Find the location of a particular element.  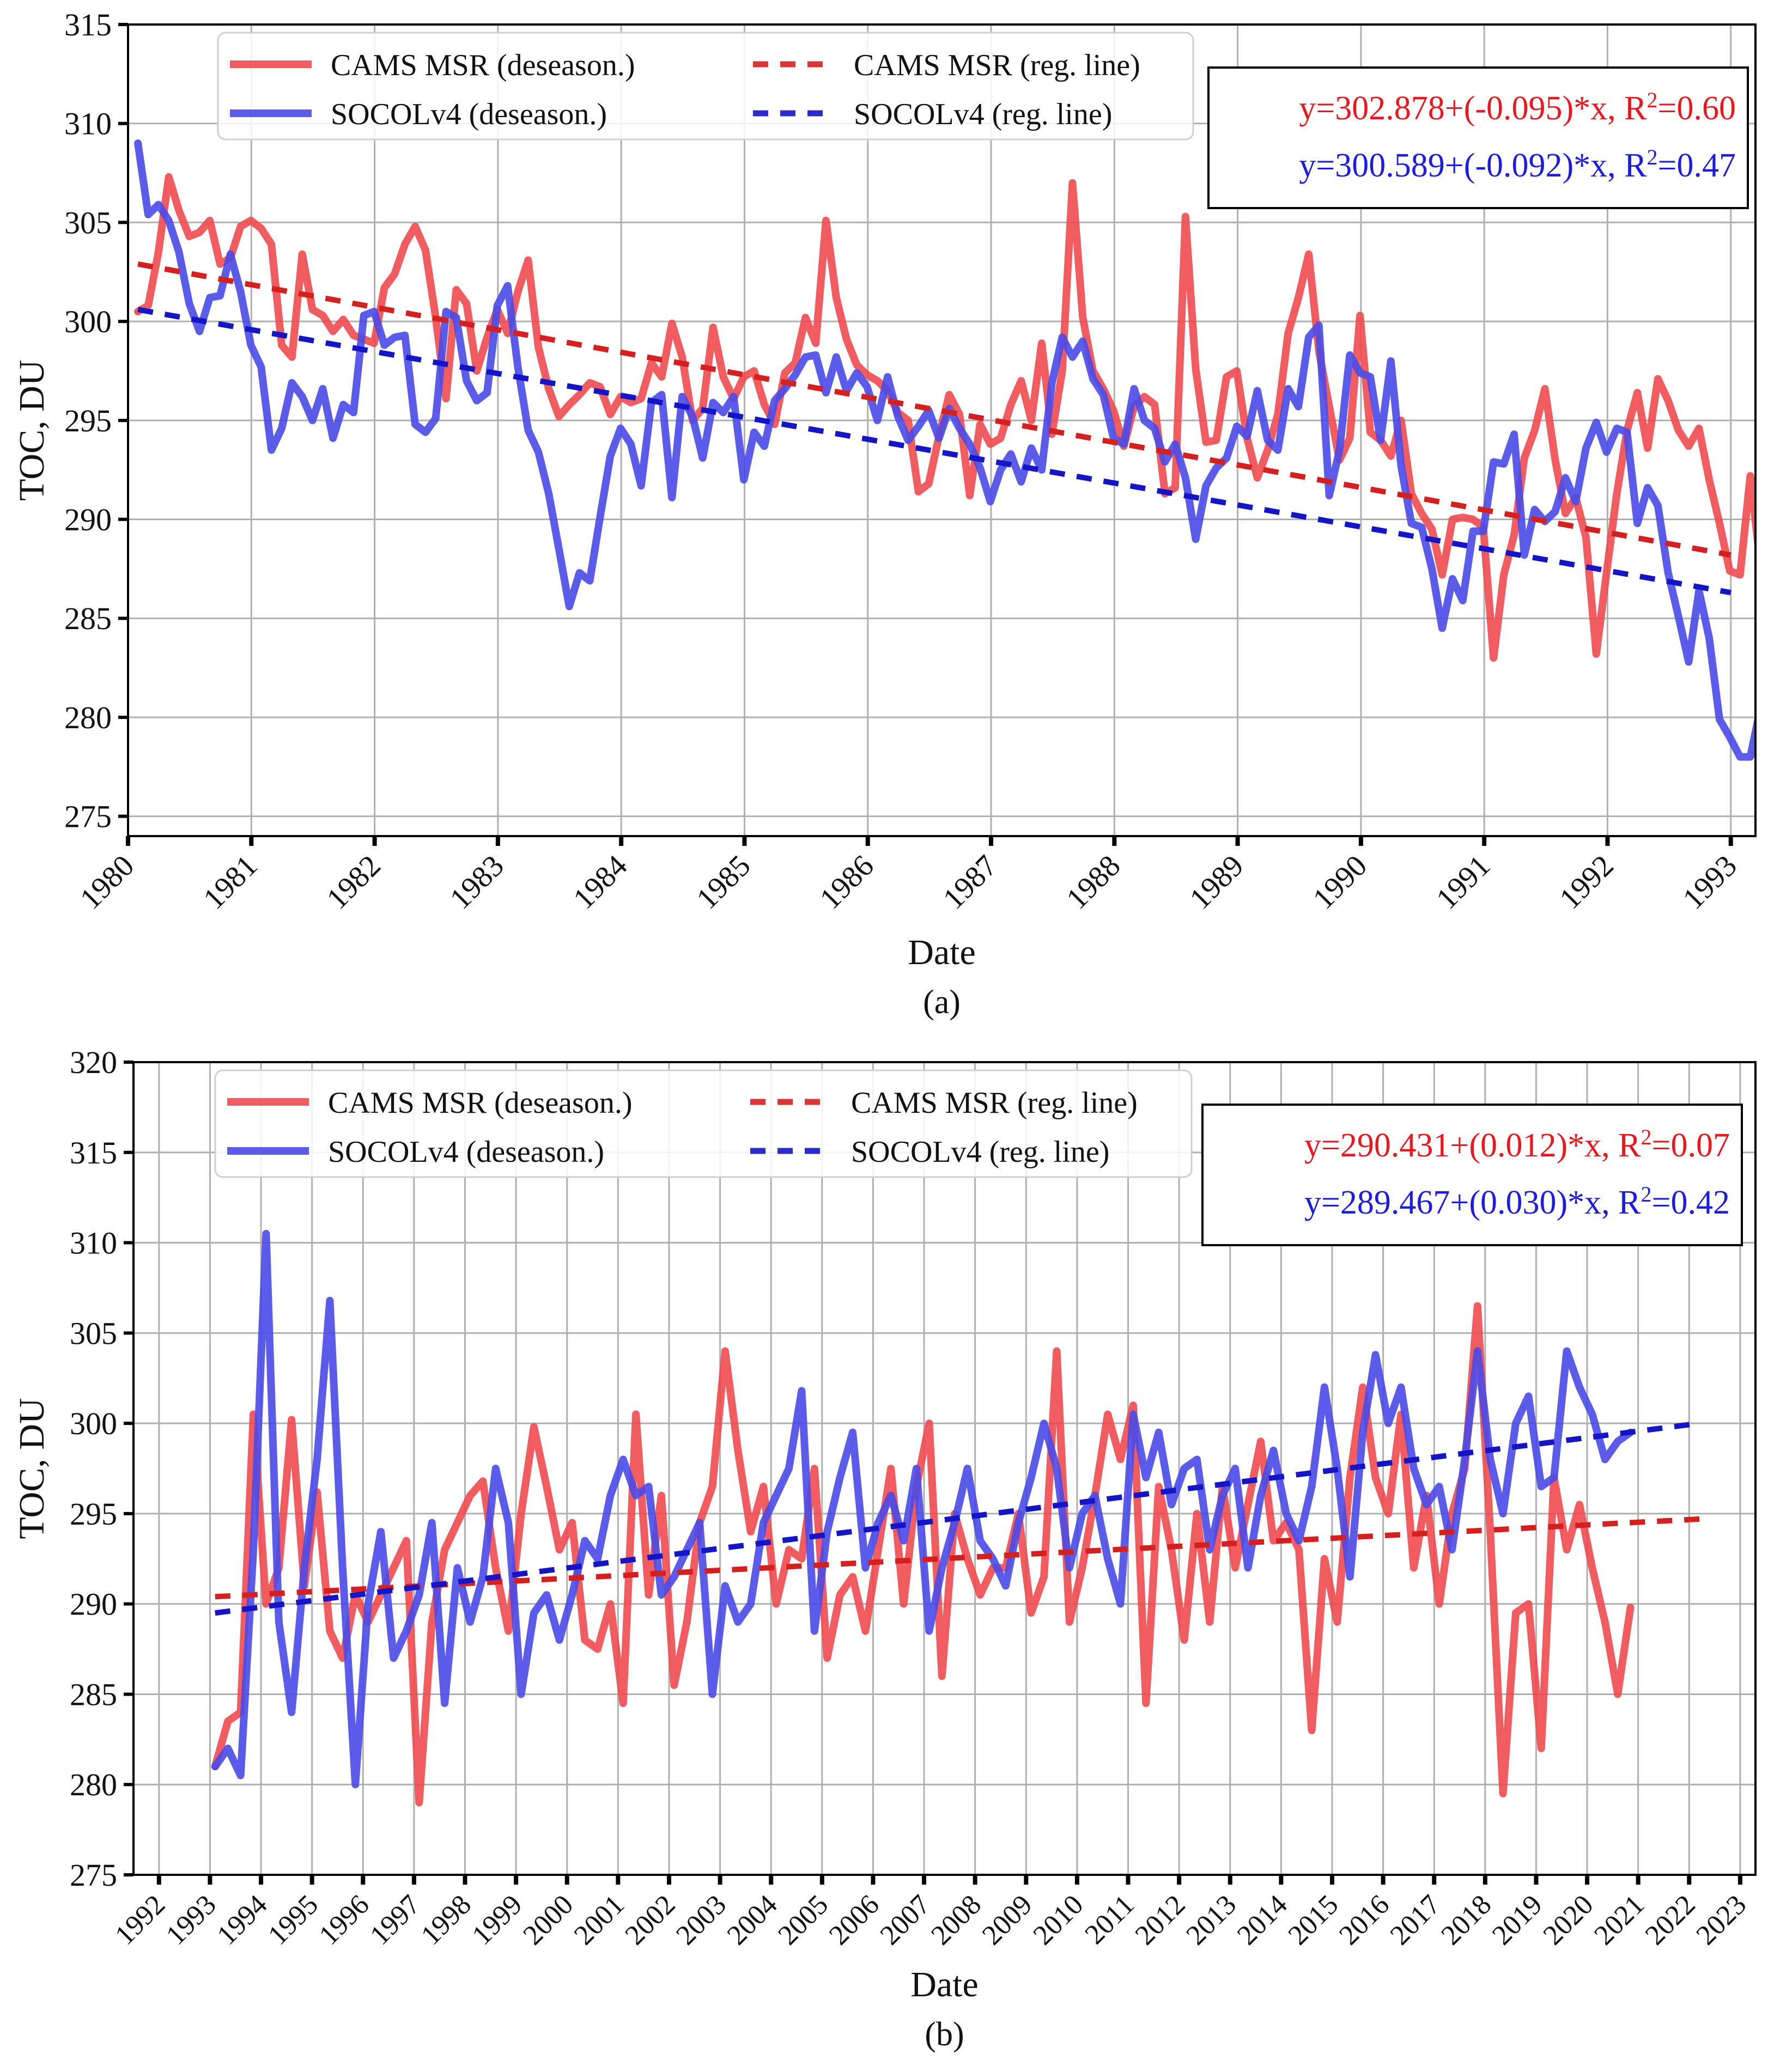

x-tick-label: 1999 is located at coordinates (497, 1920).